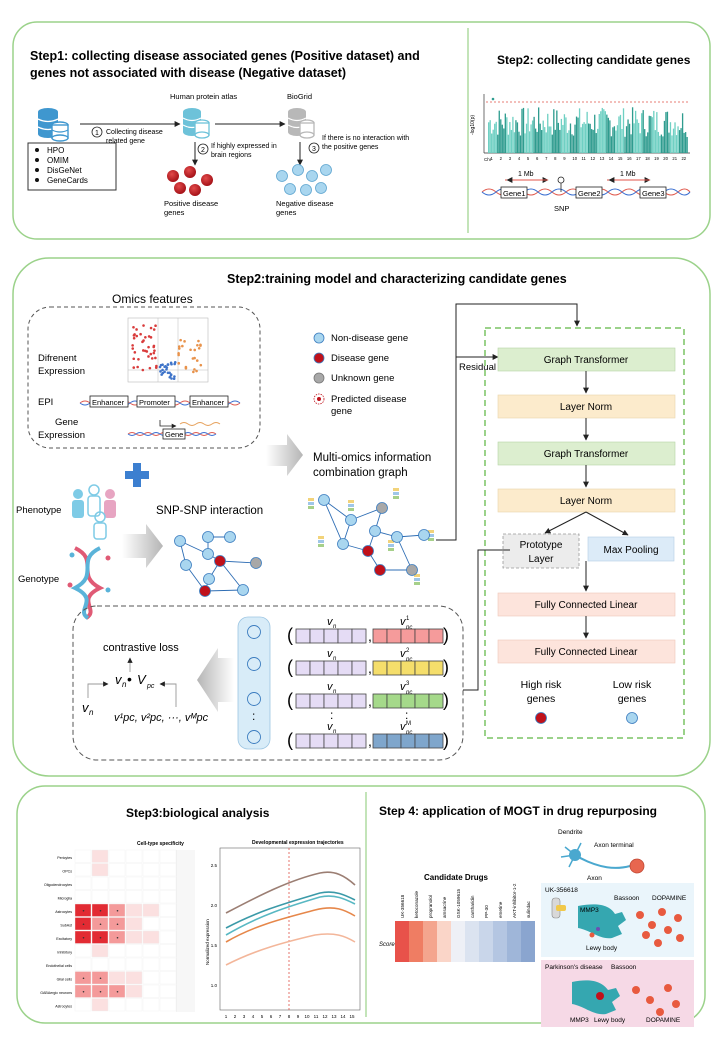 This screenshot has height=1040, width=720. What do you see at coordinates (541, 551) in the screenshot?
I see `prototype-layer` at bounding box center [541, 551].